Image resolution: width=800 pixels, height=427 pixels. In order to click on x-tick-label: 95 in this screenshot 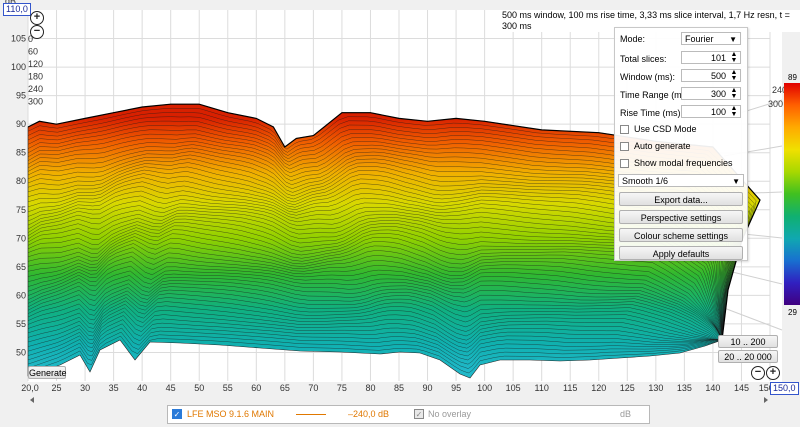, I will do `click(456, 388)`.